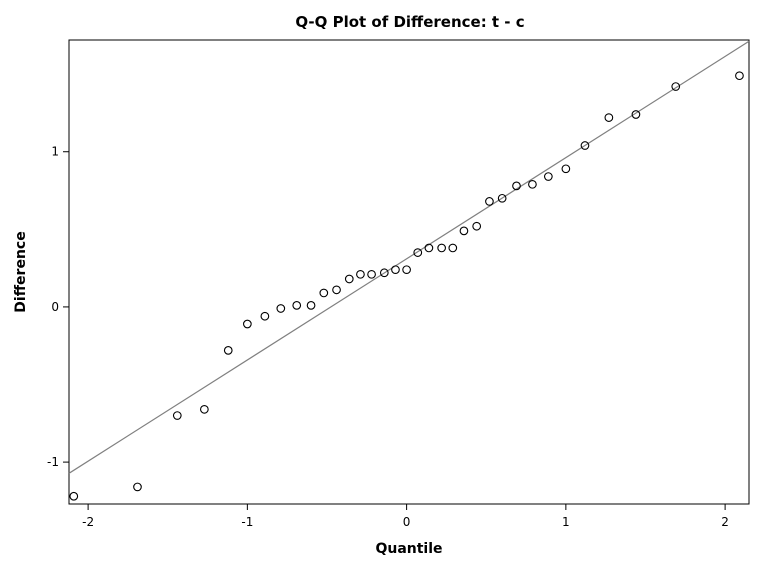  I want to click on y-tick-label: -1, so click(53, 462).